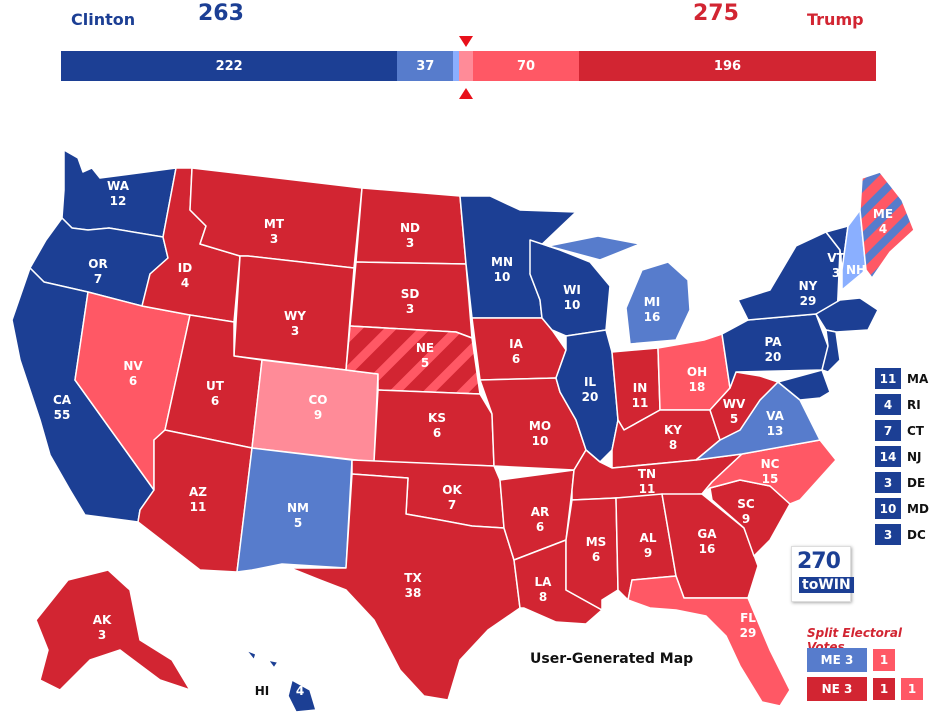  What do you see at coordinates (572, 290) in the screenshot?
I see `state-label-WI: WI` at bounding box center [572, 290].